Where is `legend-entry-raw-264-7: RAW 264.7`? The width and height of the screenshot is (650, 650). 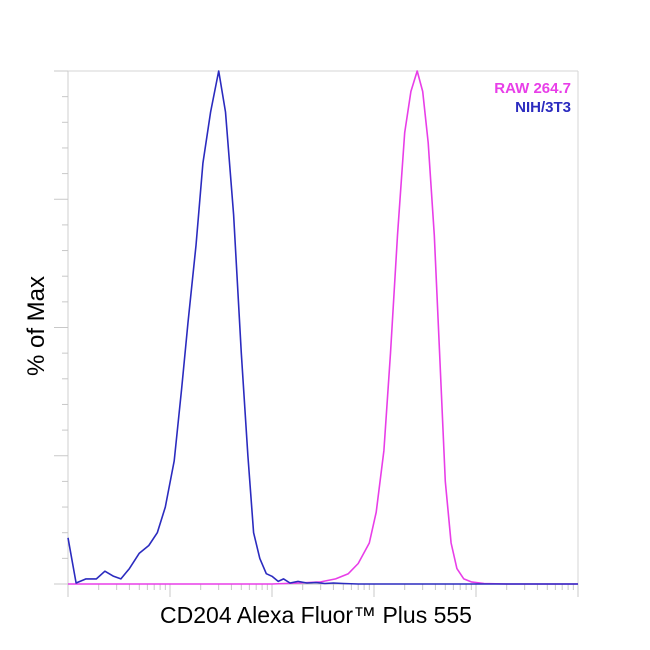 legend-entry-raw-264-7: RAW 264.7 is located at coordinates (532, 88).